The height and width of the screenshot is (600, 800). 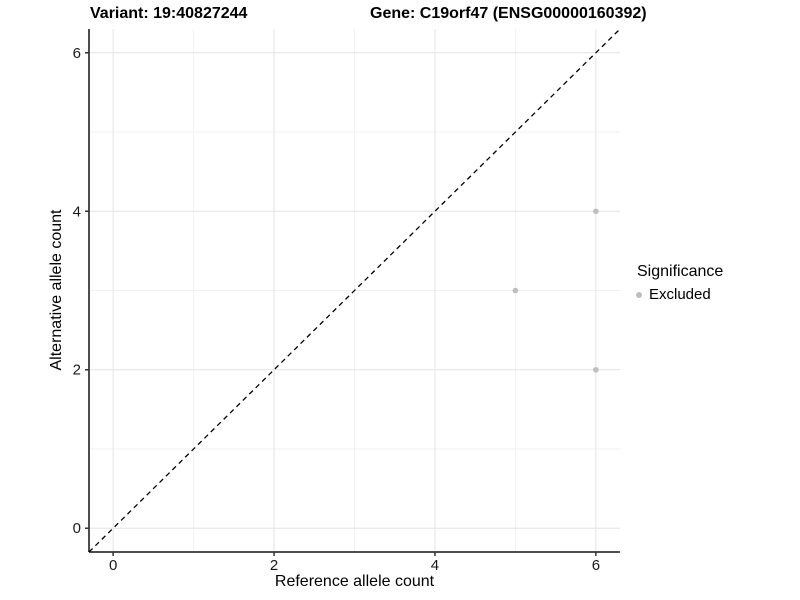 I want to click on y-tick-label: 2, so click(x=77, y=370).